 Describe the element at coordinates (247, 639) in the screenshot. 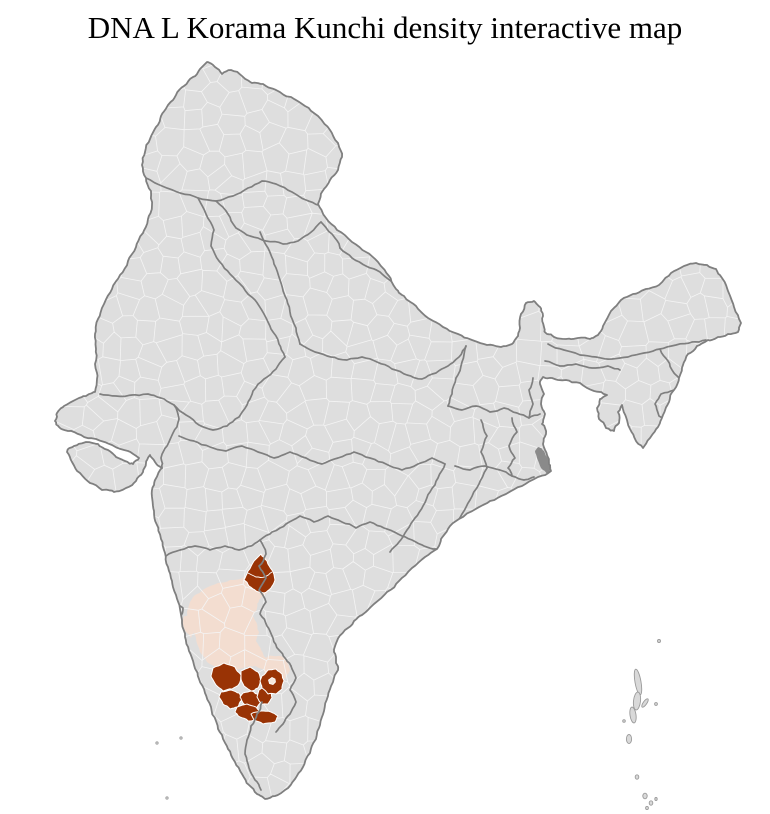

I see `dark-district-cluster-south` at that location.